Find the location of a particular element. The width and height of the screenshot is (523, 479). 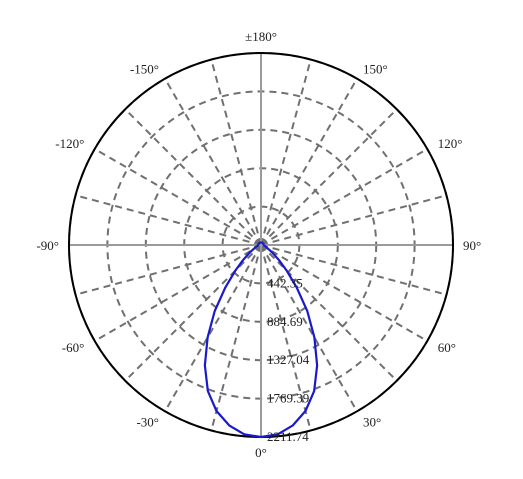

angle-label-1: 30° is located at coordinates (372, 422).